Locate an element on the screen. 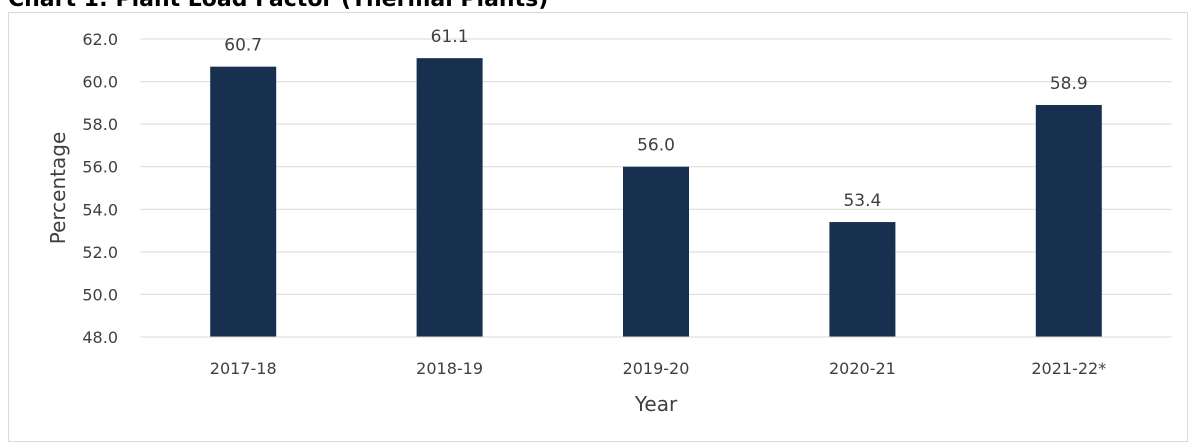  x-tick-label: 2020-21 is located at coordinates (862, 368).